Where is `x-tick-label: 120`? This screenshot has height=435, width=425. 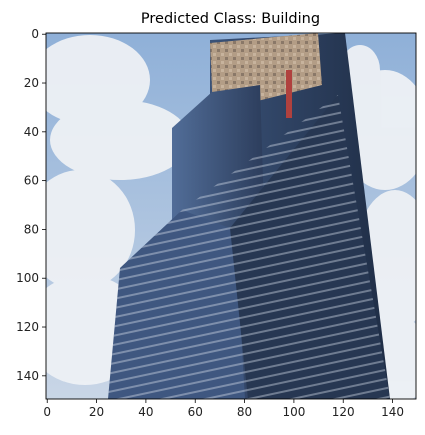 x-tick-label: 120 is located at coordinates (343, 412).